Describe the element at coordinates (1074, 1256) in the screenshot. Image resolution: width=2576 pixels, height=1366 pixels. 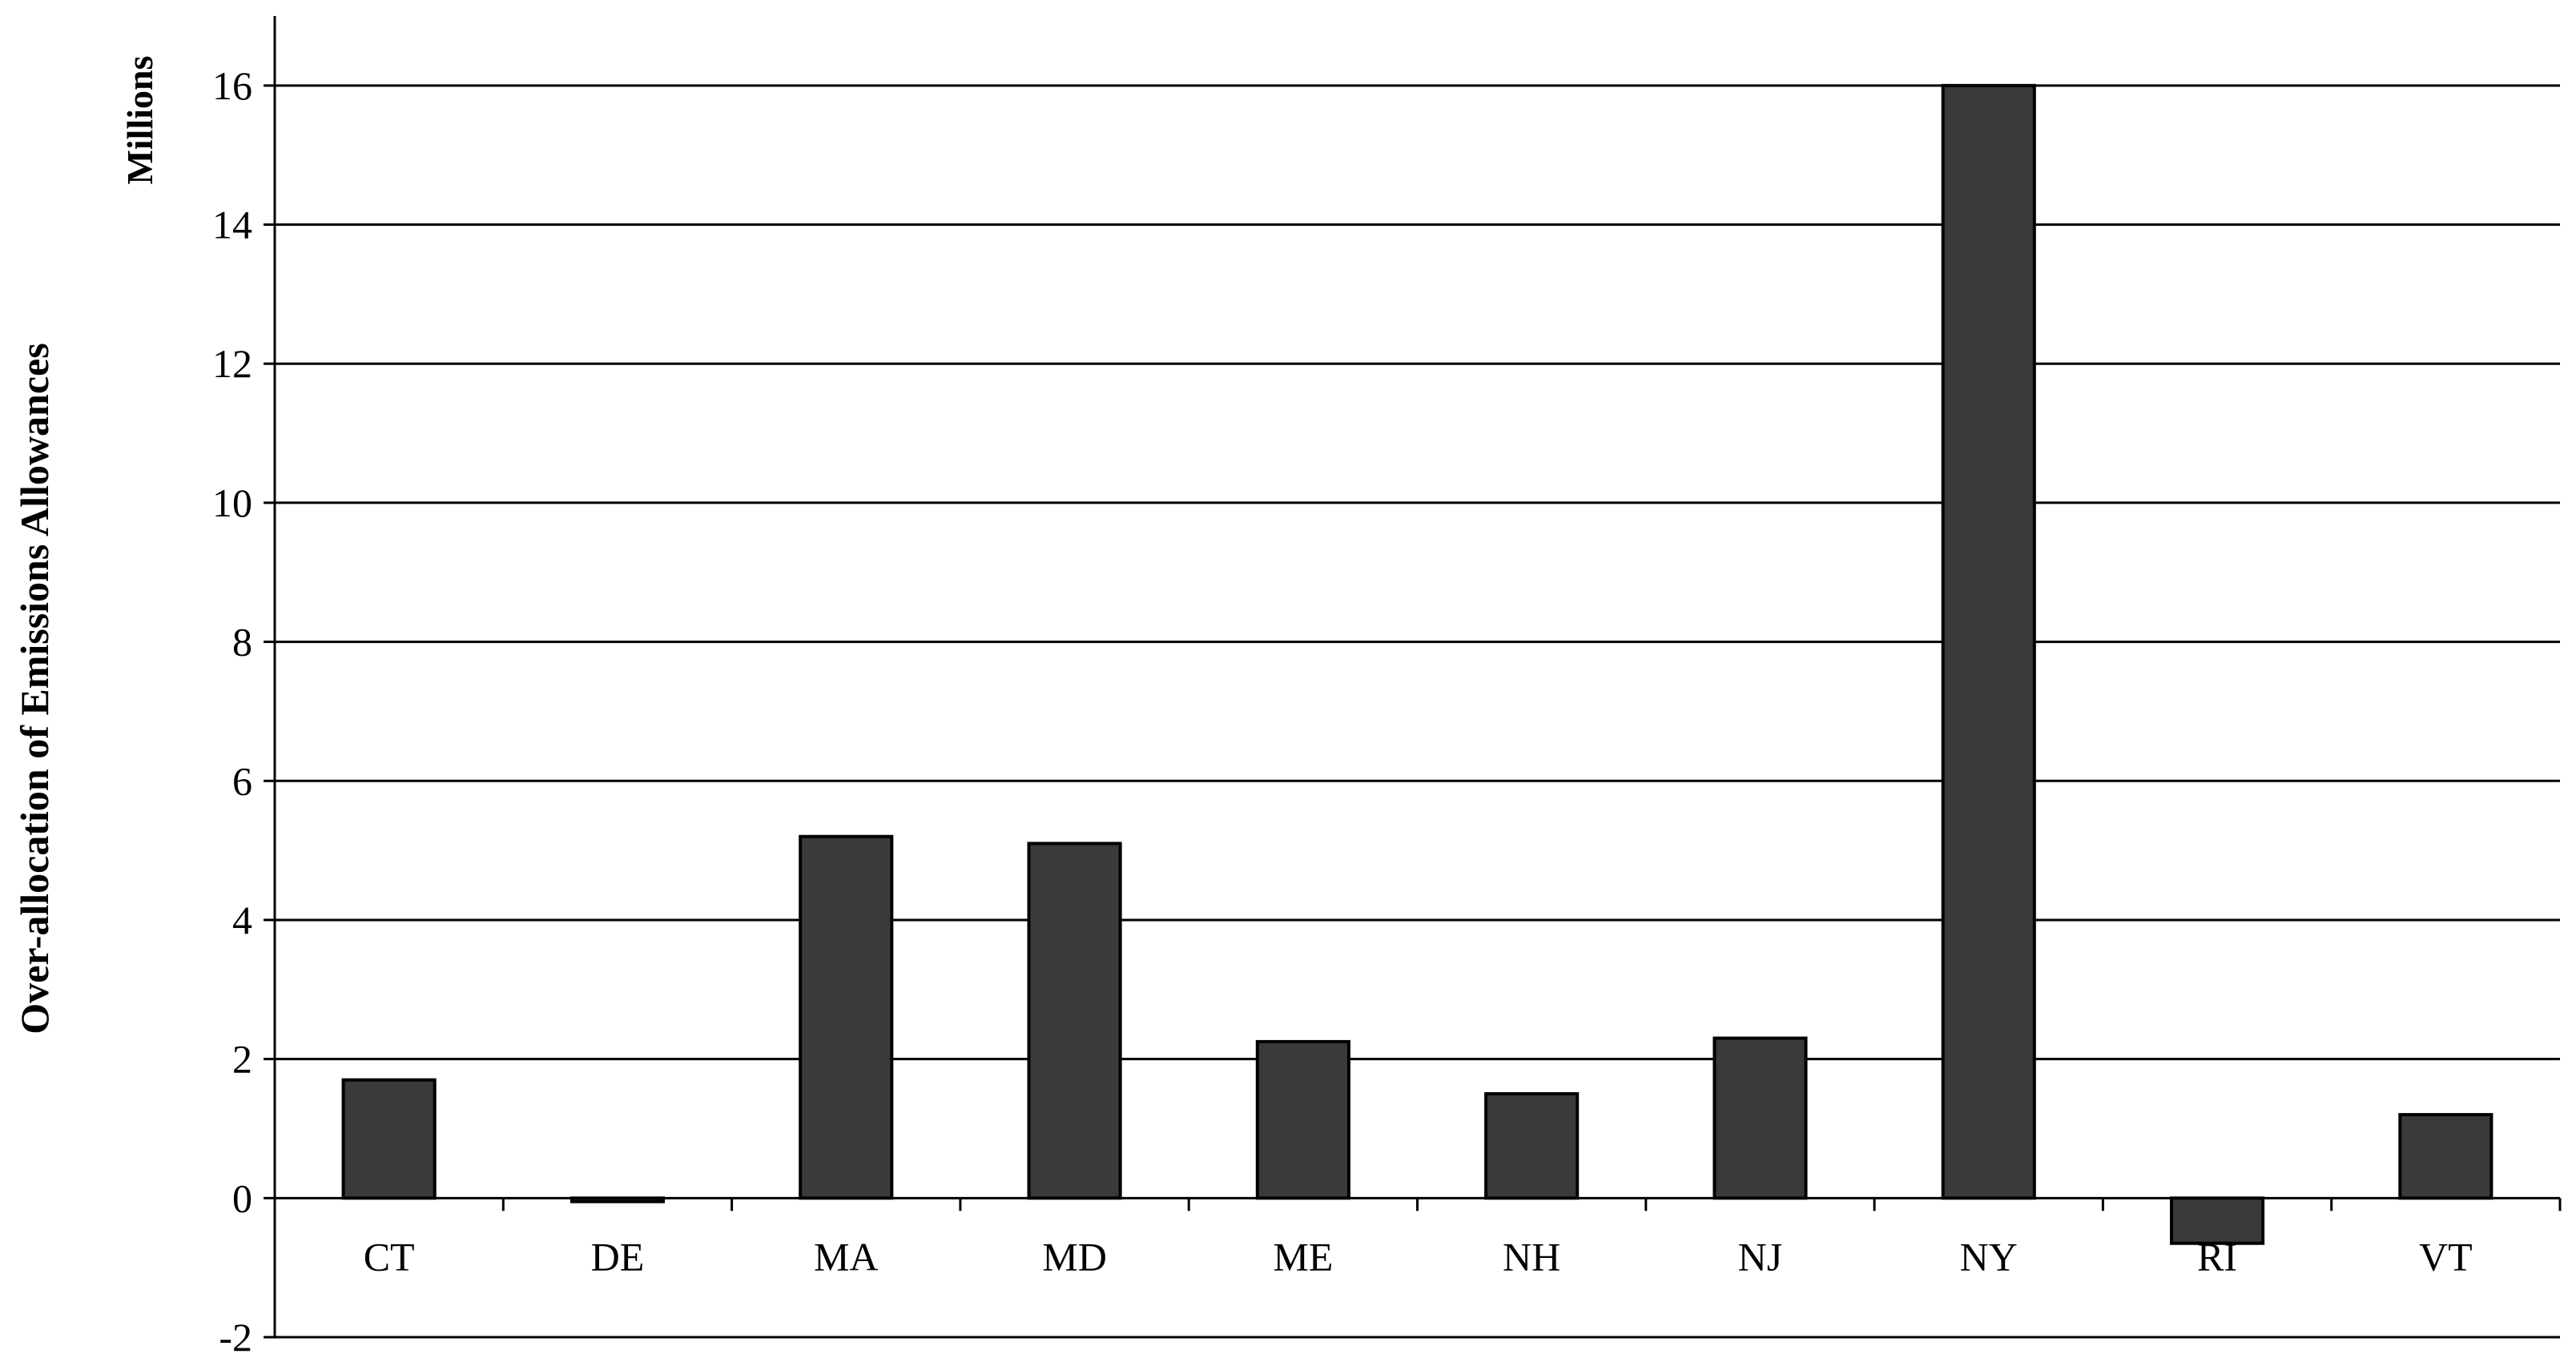
I see `x-category-label: MD` at that location.